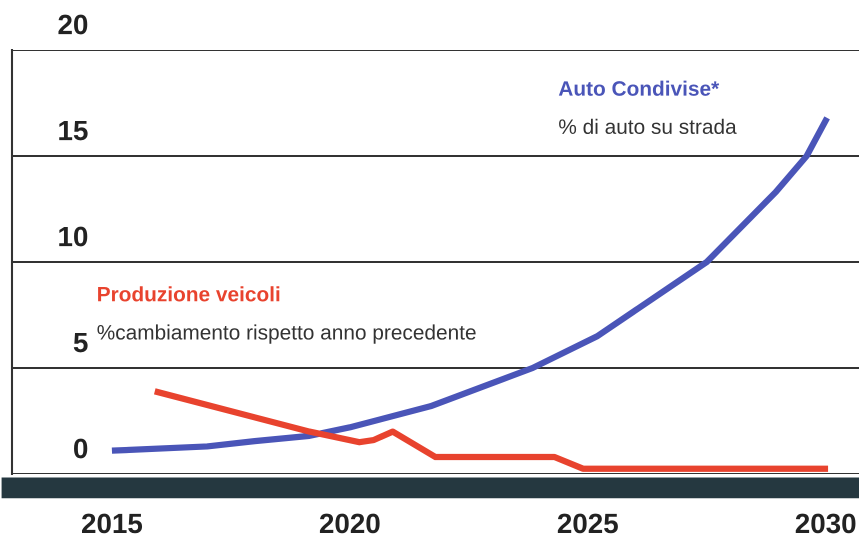  Describe the element at coordinates (81, 448) in the screenshot. I see `y-tick-label: 0` at that location.